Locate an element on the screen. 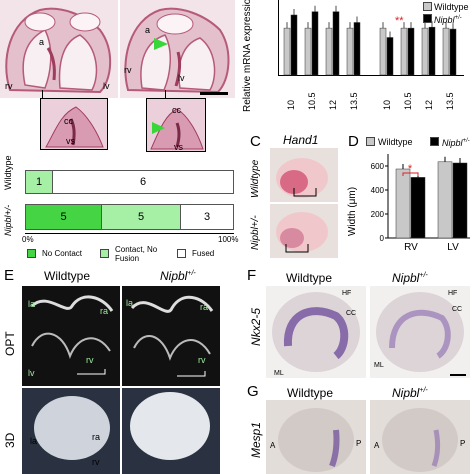  category-label: LV is located at coordinates (453, 247).